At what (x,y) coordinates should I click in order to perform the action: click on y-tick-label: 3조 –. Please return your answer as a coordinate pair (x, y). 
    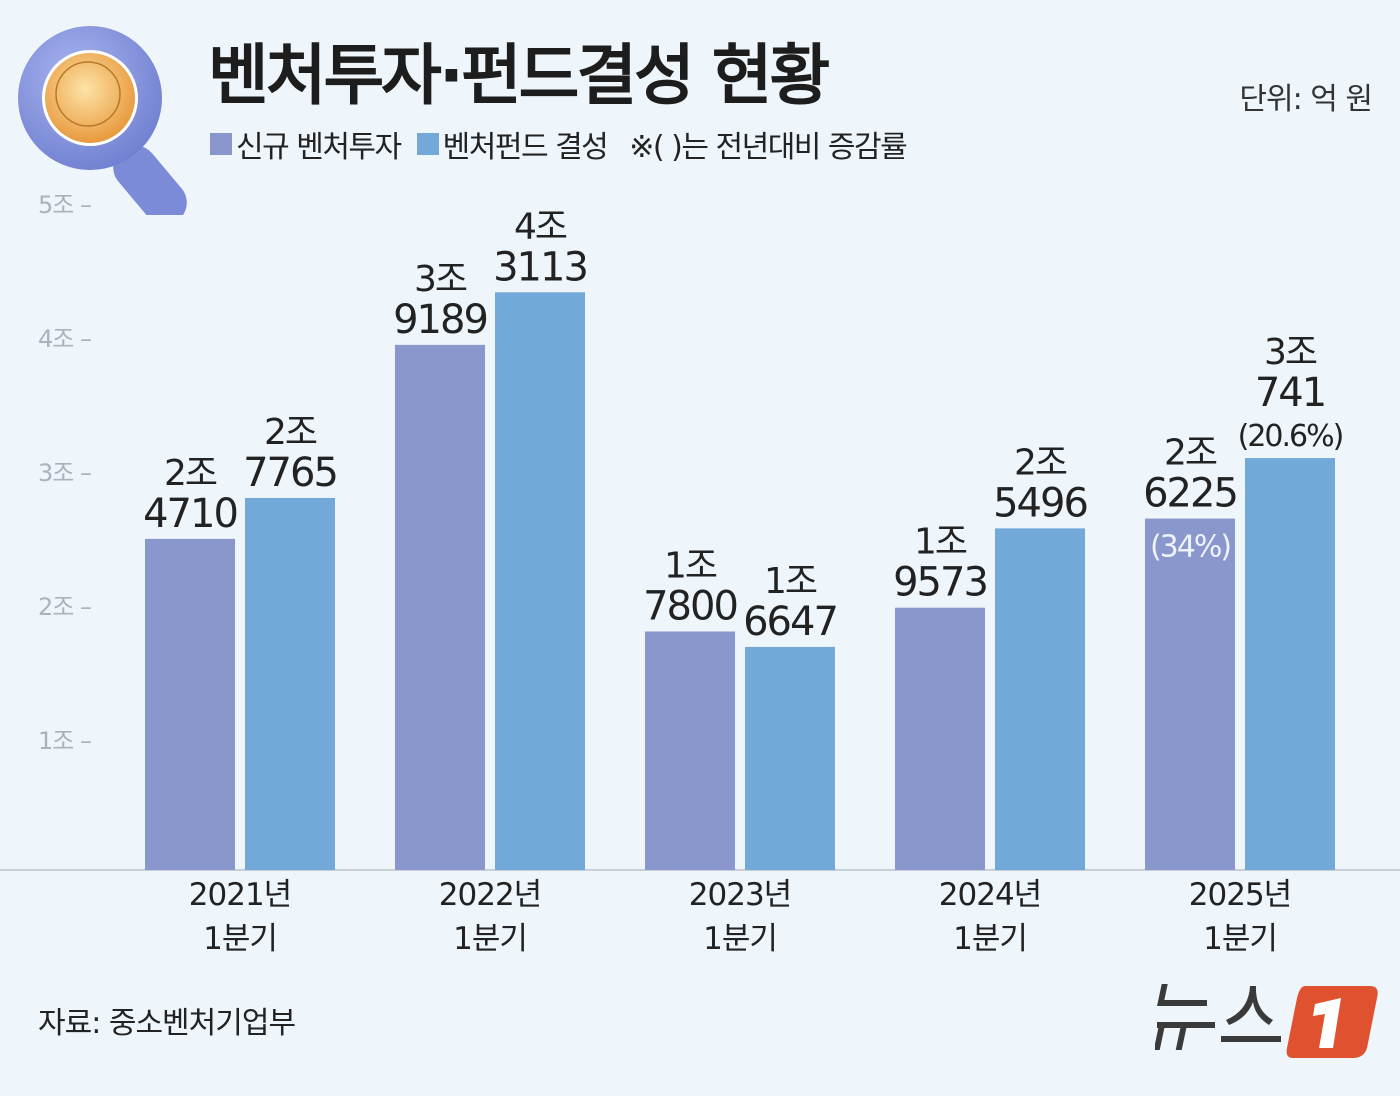
    Looking at the image, I should click on (65, 473).